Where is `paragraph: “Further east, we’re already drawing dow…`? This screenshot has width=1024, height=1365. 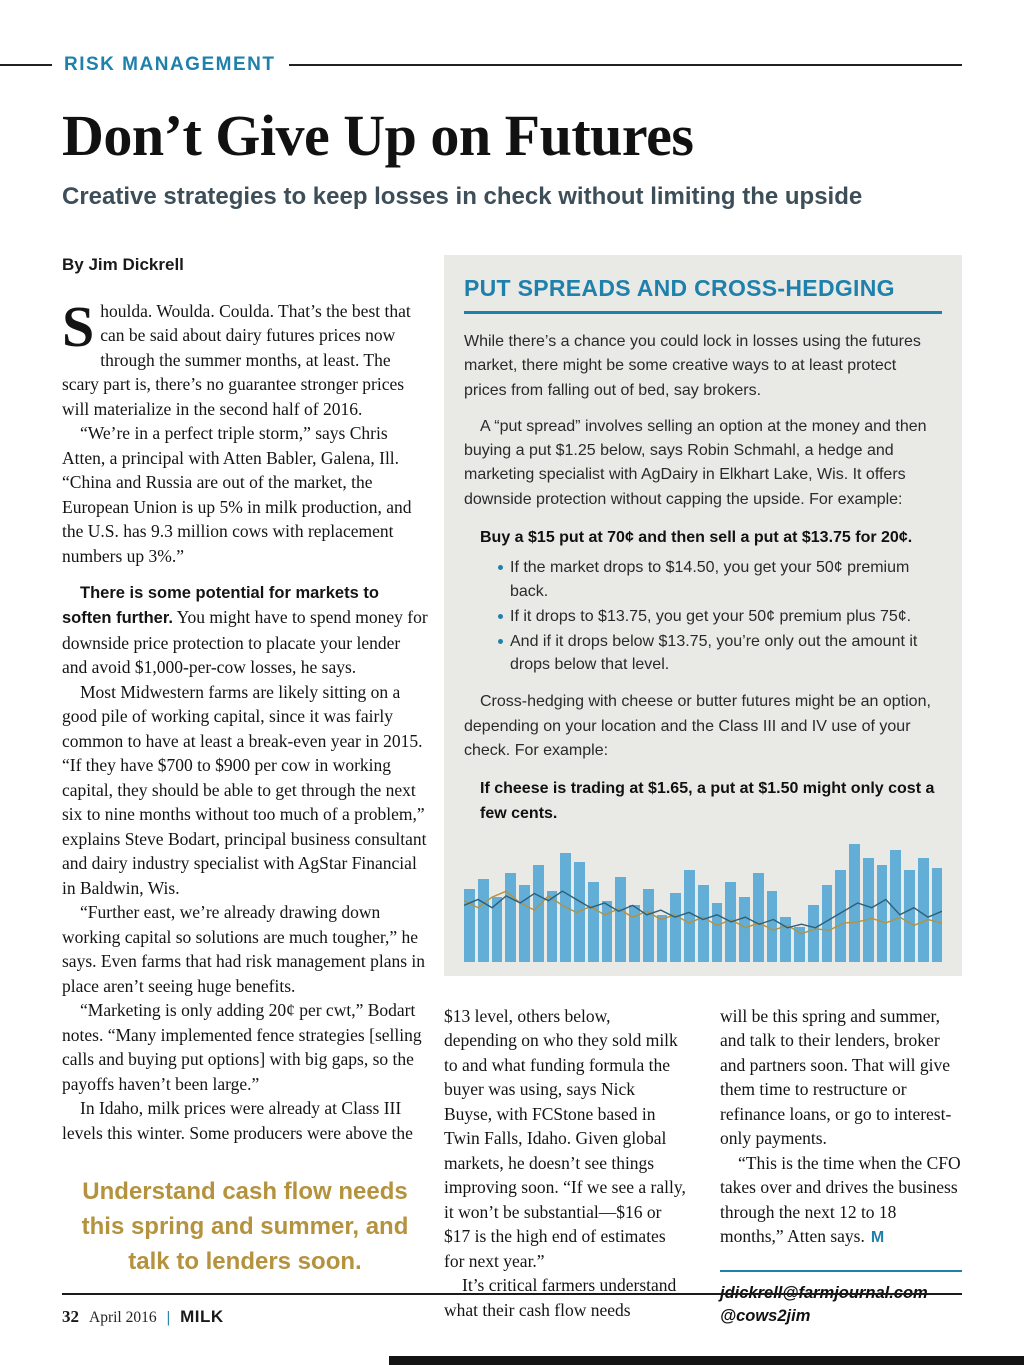
paragraph: “Further east, we’re already drawing dow… is located at coordinates (244, 949).